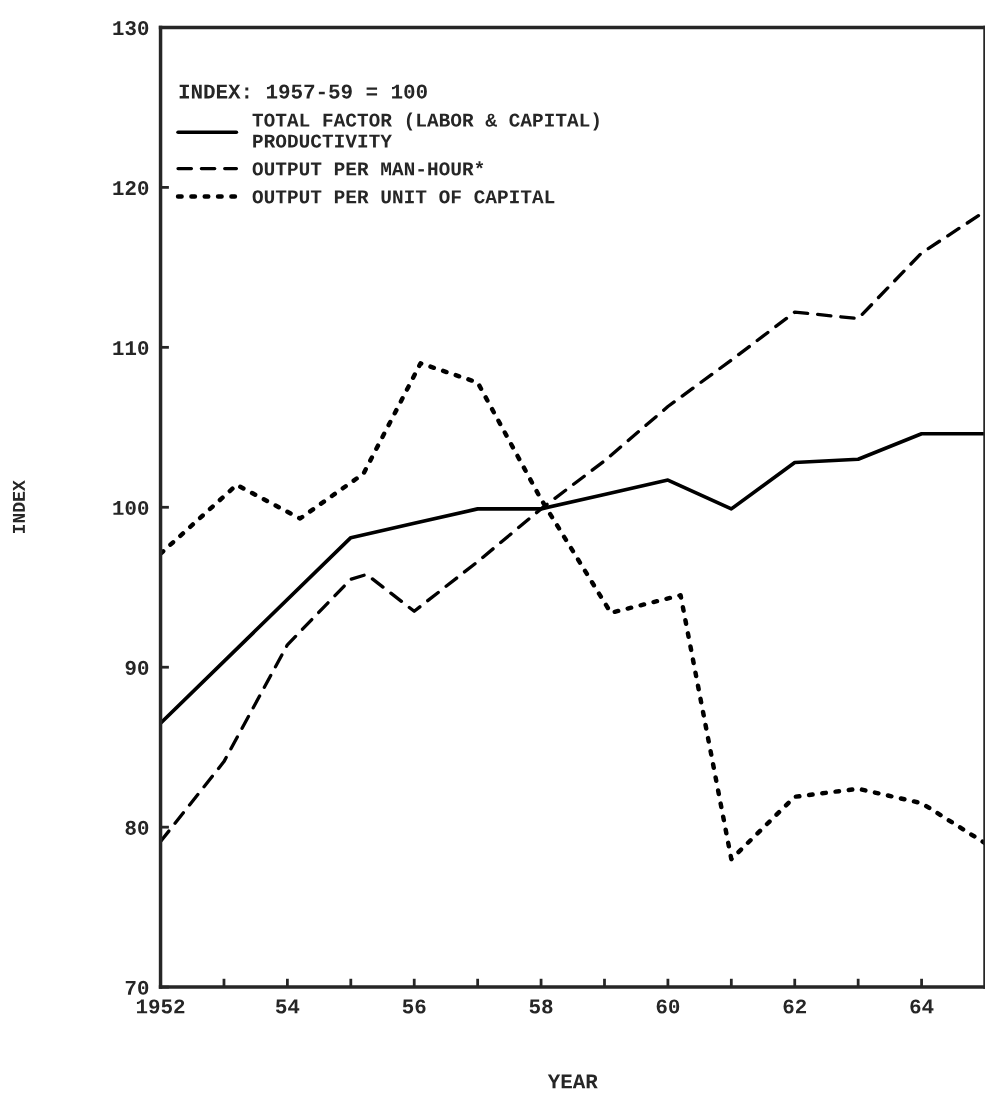 Image resolution: width=985 pixels, height=1098 pixels. Describe the element at coordinates (131, 508) in the screenshot. I see `y-tick-label: 100` at that location.